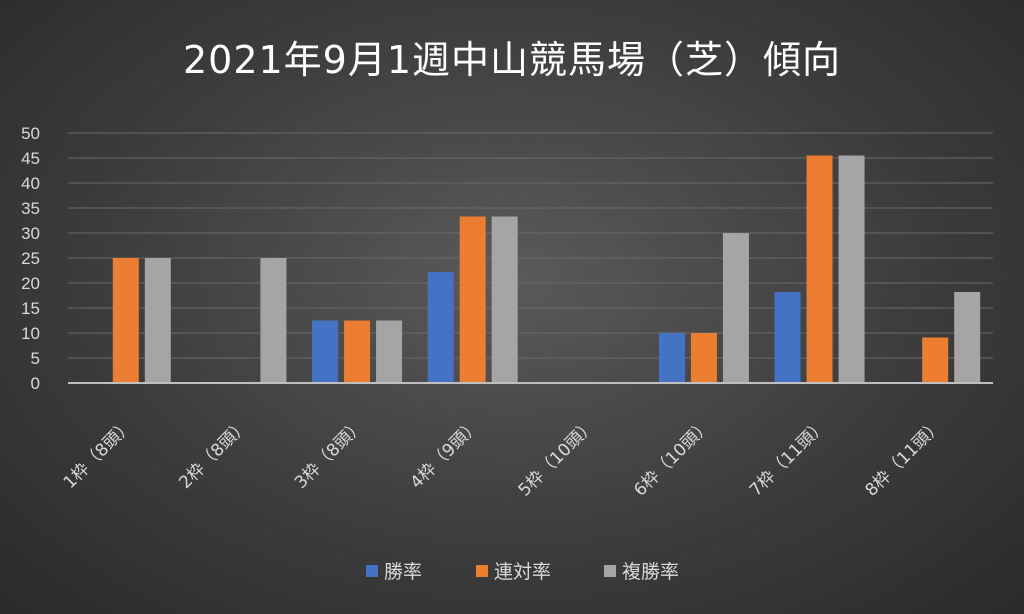 The height and width of the screenshot is (614, 1024). Describe the element at coordinates (30, 208) in the screenshot. I see `y-tick-label: 35` at that location.